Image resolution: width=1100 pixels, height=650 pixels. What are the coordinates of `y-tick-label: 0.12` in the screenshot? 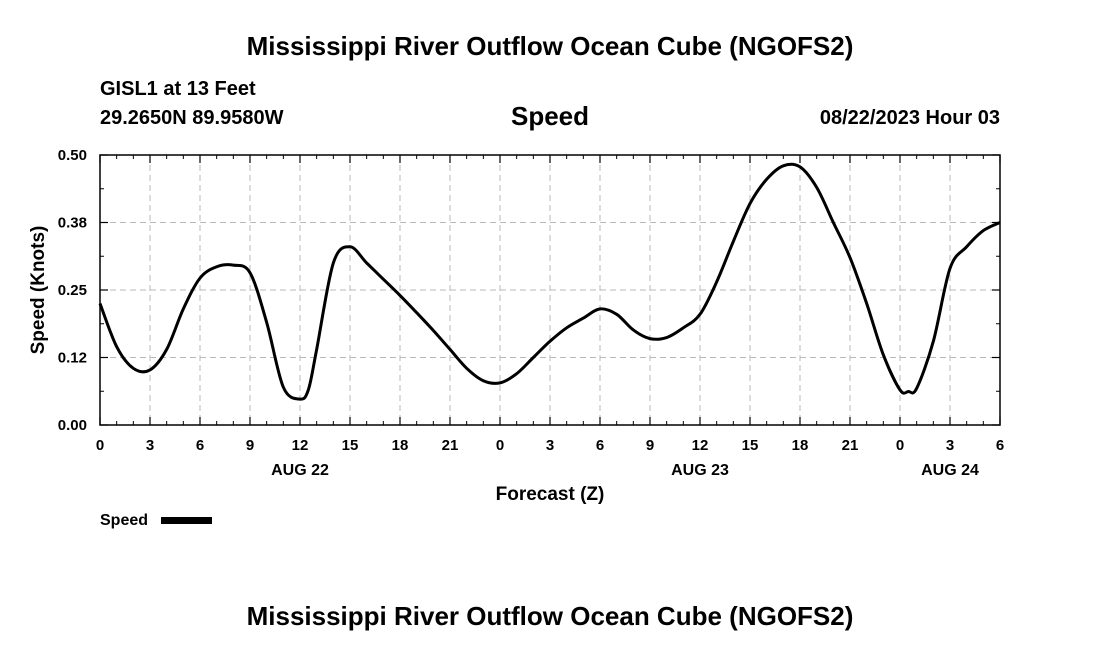 It's located at (72, 358).